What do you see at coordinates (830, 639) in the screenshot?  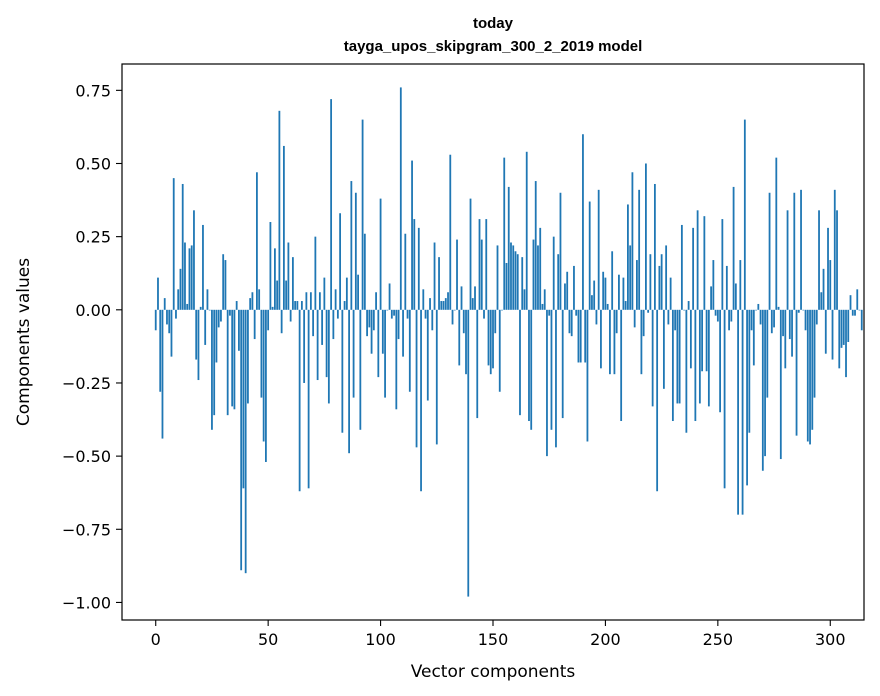 I see `x-tick-label: 300` at bounding box center [830, 639].